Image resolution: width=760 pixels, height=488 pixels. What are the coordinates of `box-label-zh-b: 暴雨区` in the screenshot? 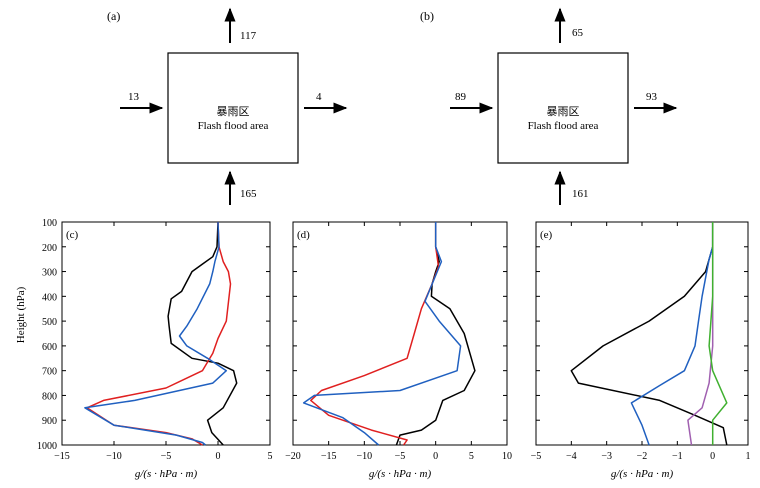 It's located at (563, 111).